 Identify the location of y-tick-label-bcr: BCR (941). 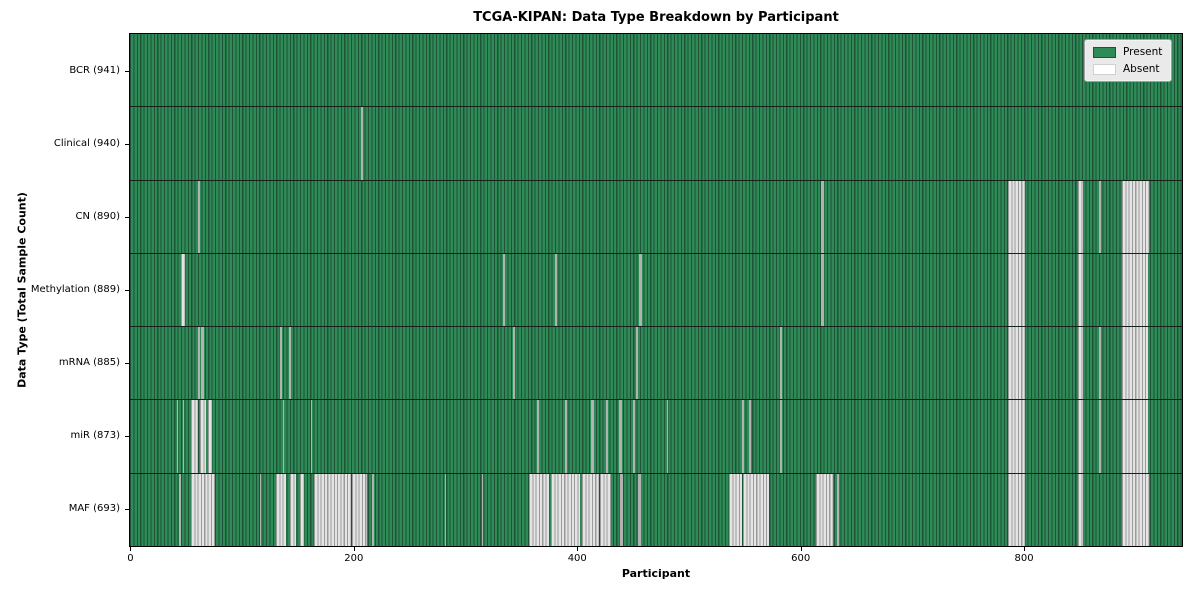
(94, 70).